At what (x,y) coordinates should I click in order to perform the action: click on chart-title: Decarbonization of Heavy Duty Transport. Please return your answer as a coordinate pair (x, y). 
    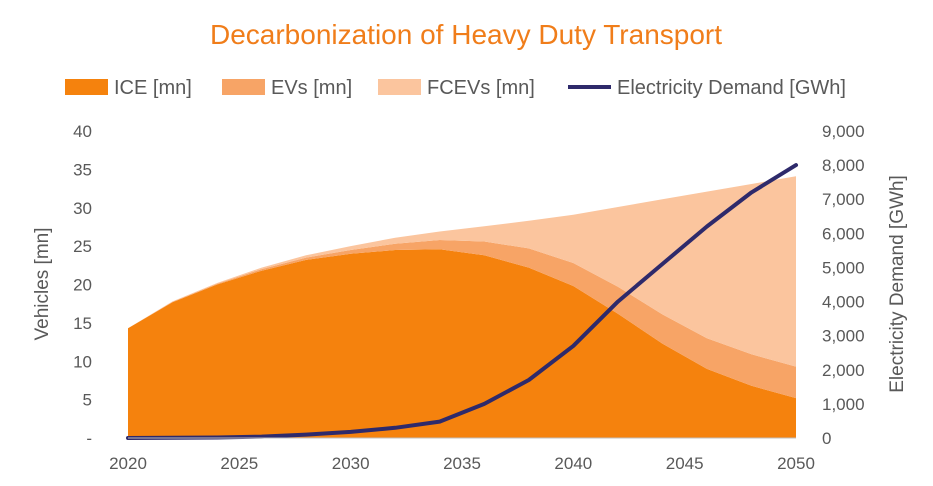
    Looking at the image, I should click on (466, 34).